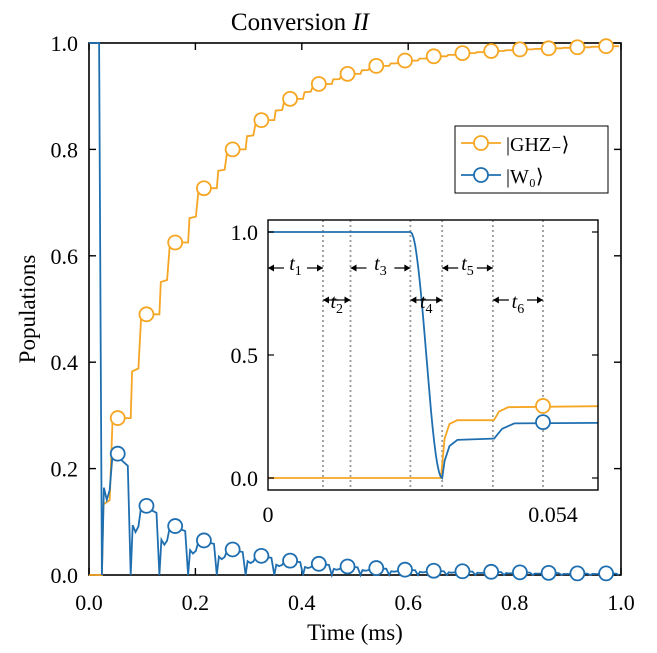 The image size is (657, 653). I want to click on y-tick-label: 1.0, so click(65, 43).